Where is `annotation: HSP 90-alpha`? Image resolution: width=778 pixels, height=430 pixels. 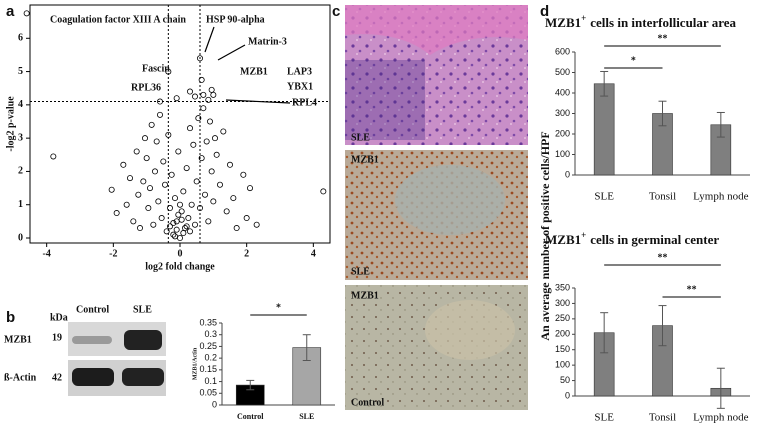 annotation: HSP 90-alpha is located at coordinates (235, 19).